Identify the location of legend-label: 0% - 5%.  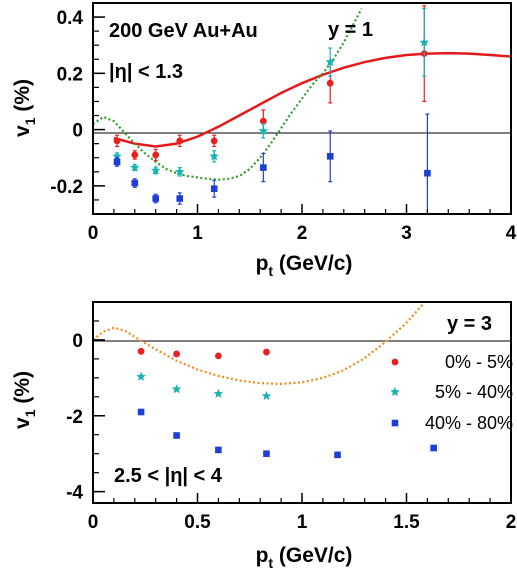
(479, 362).